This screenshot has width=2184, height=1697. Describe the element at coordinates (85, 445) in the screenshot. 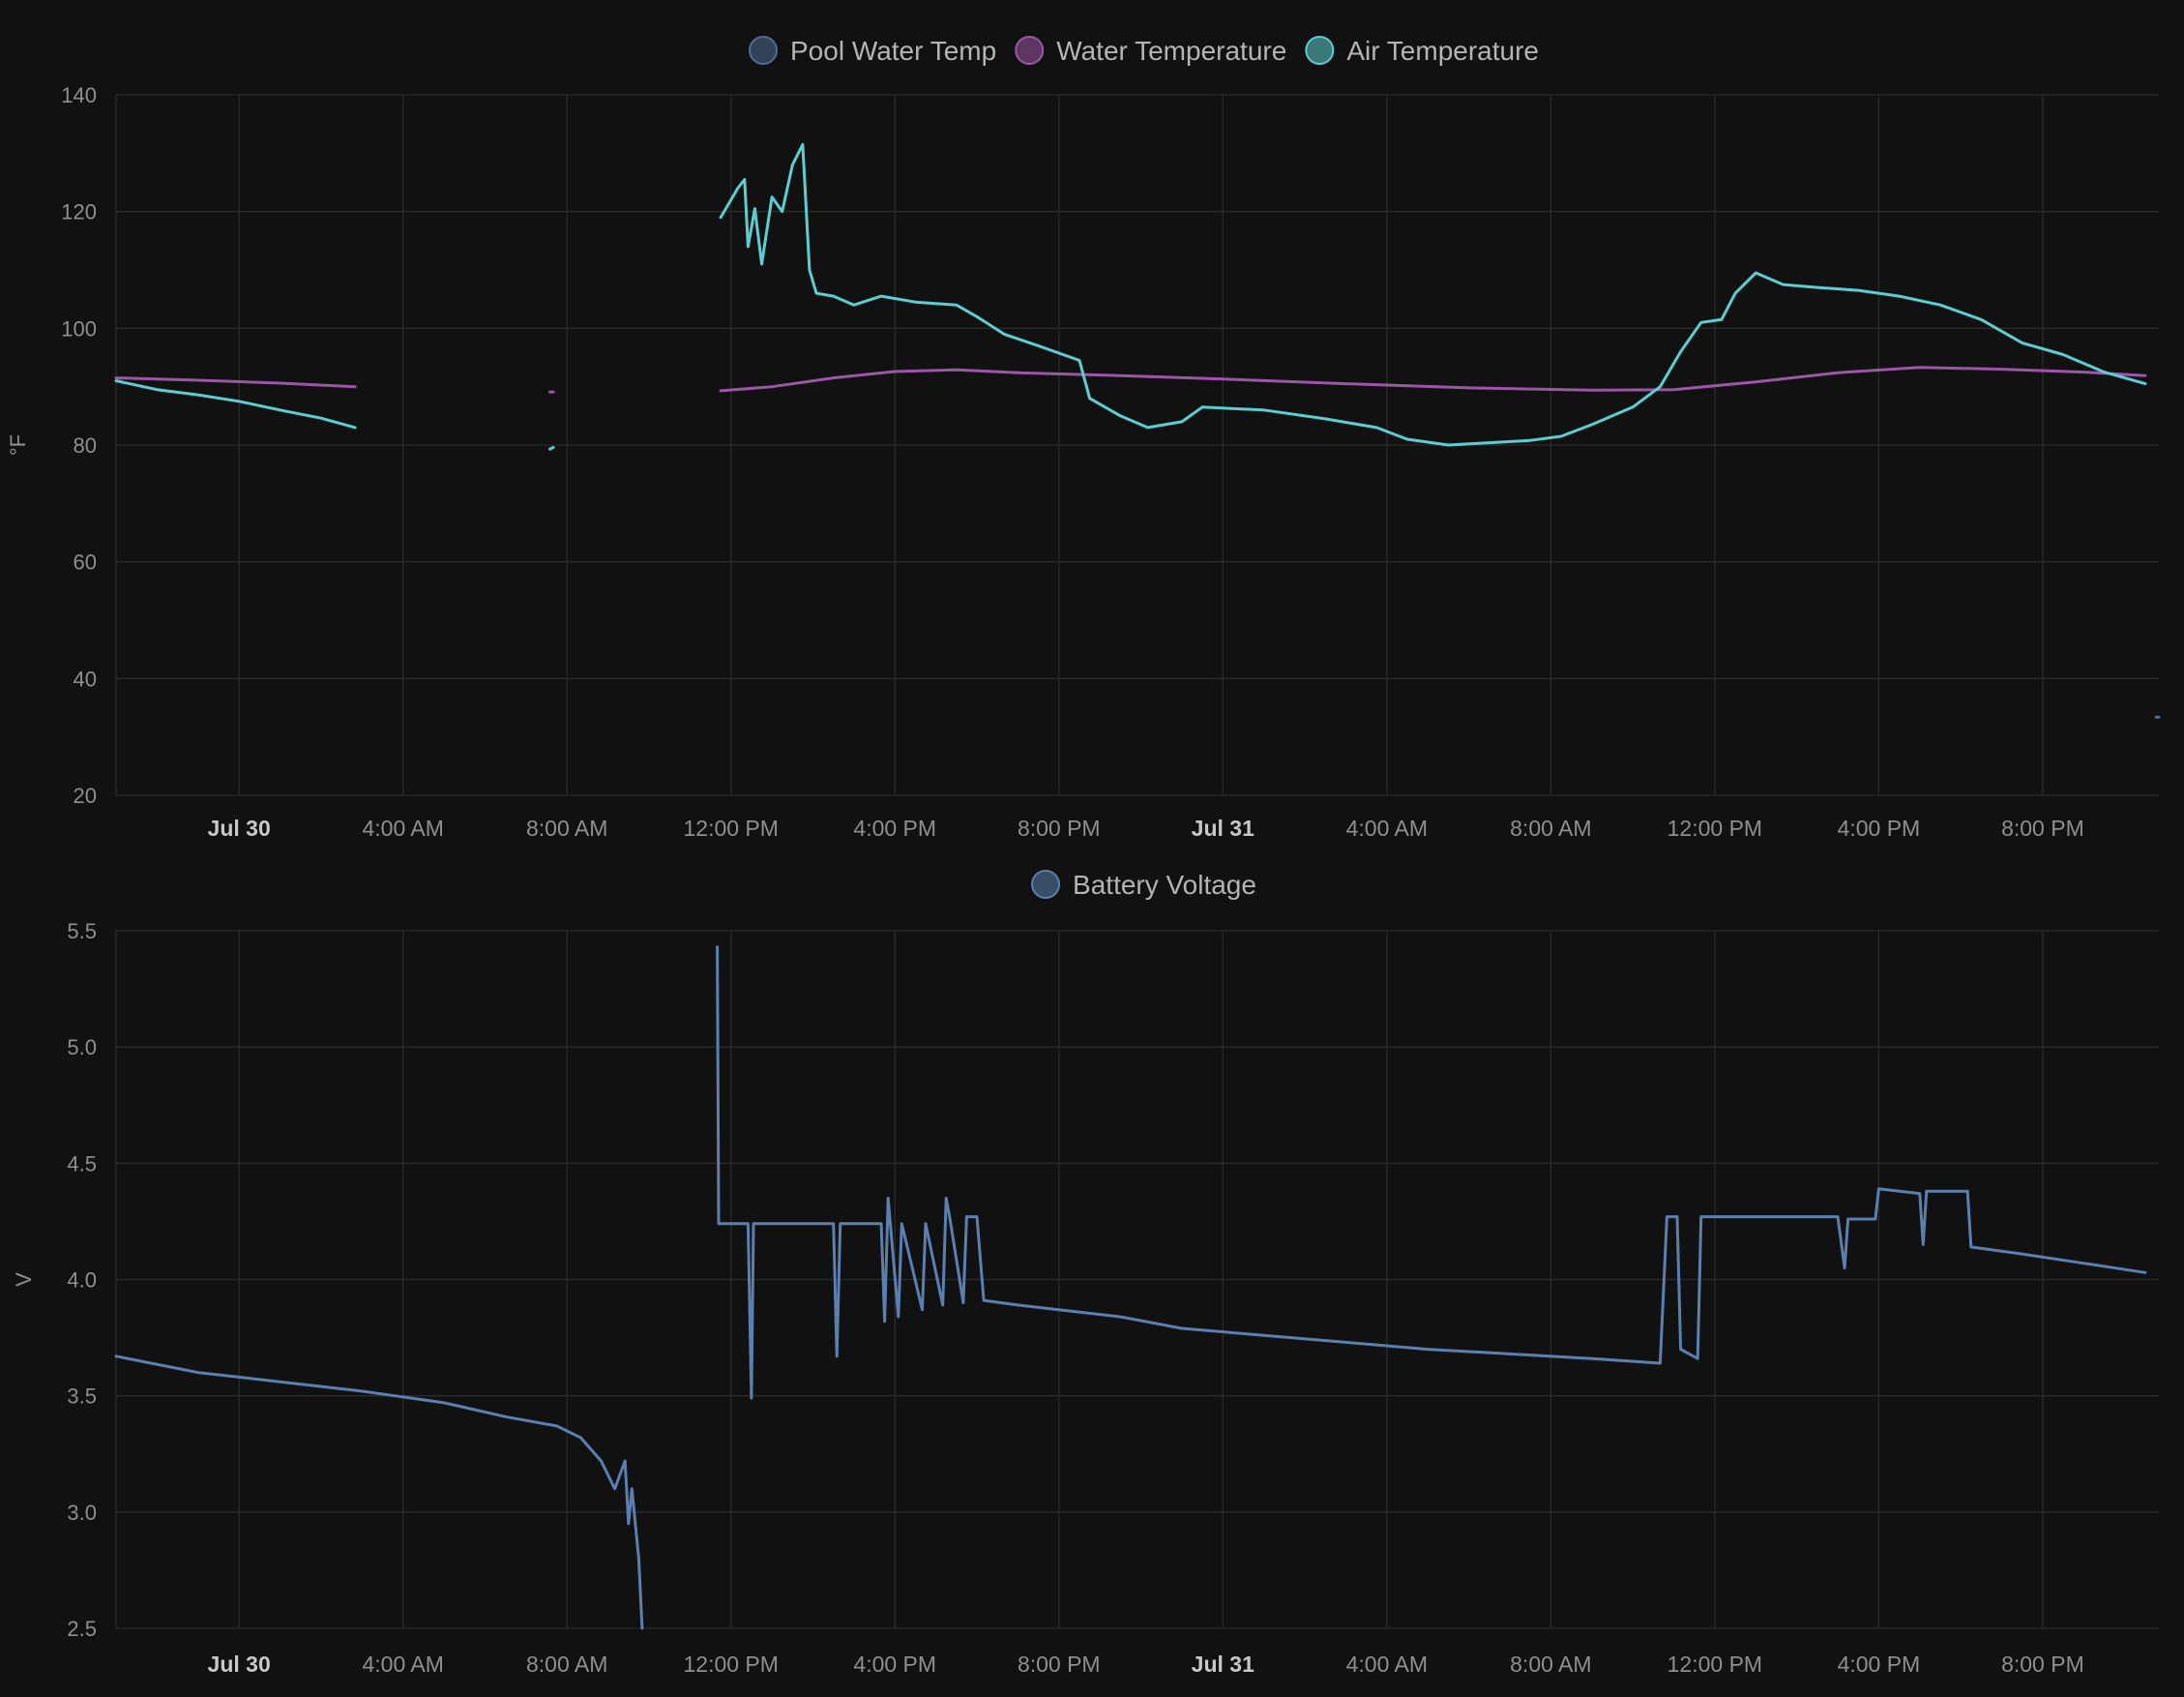

I see `y-tick-label: 80` at that location.